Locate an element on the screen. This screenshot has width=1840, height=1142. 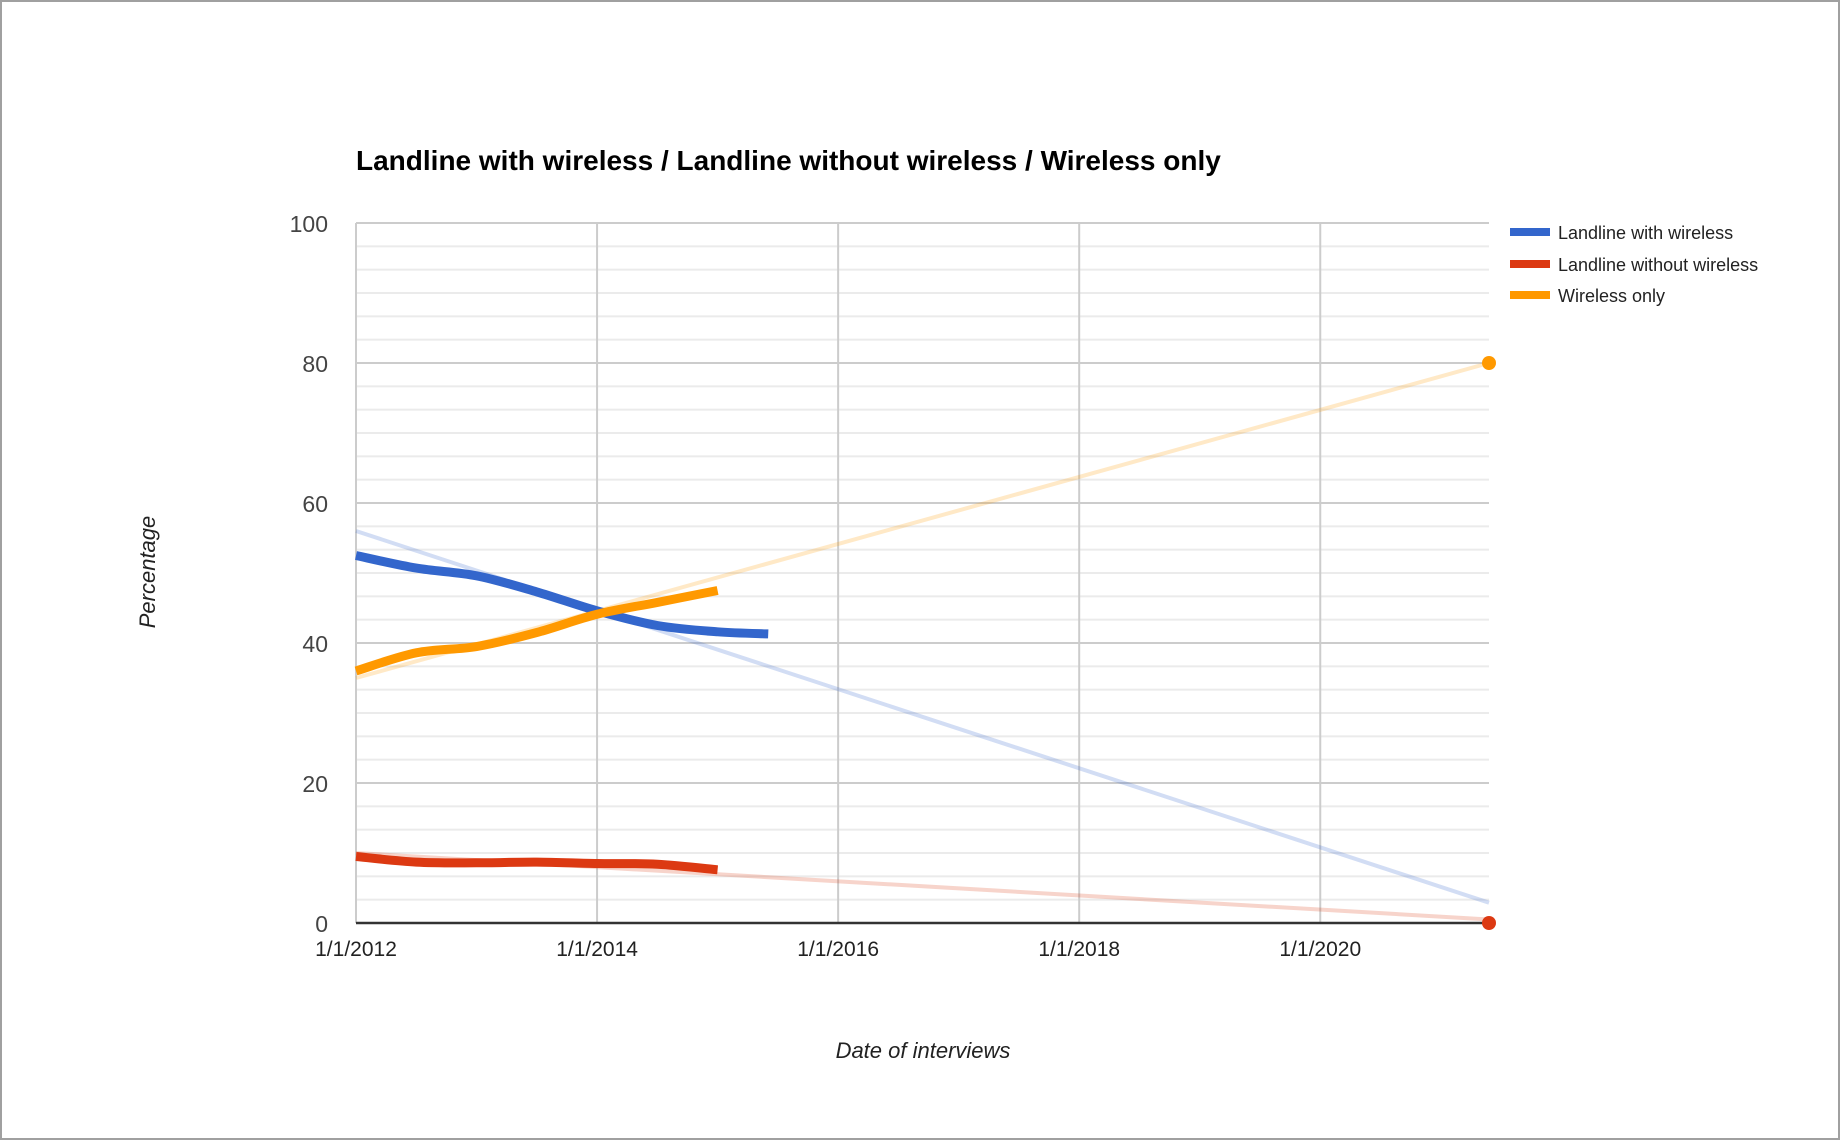
legend-swatch-blue is located at coordinates (1530, 232).